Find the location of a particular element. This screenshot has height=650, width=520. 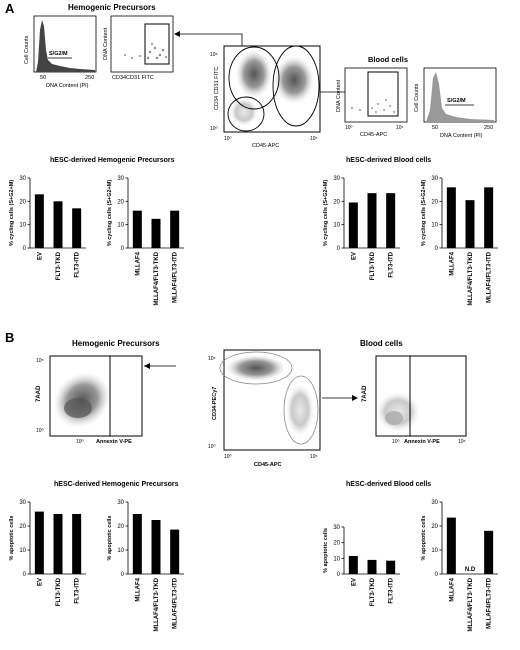

y-axis-label: 7AAD is located at coordinates (39, 393).